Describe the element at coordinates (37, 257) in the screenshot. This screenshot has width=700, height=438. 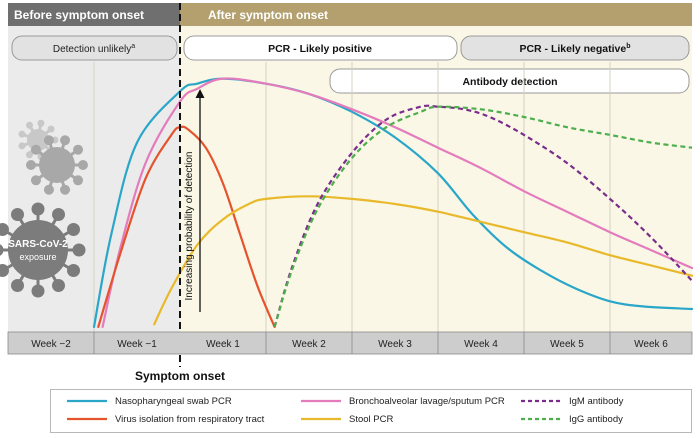
I see `exposure-label-line2: exposure` at that location.